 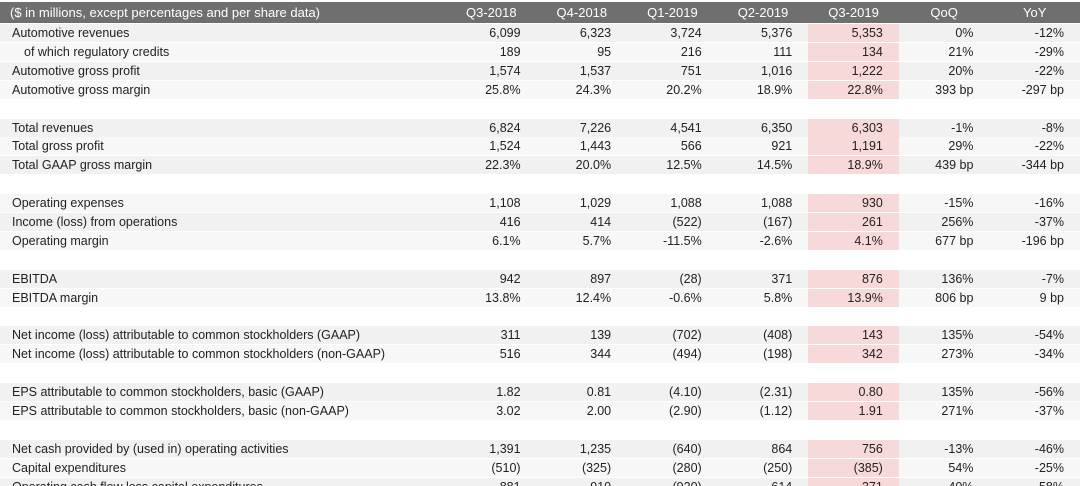 What do you see at coordinates (593, 165) in the screenshot?
I see `value-cell: 20.0%` at bounding box center [593, 165].